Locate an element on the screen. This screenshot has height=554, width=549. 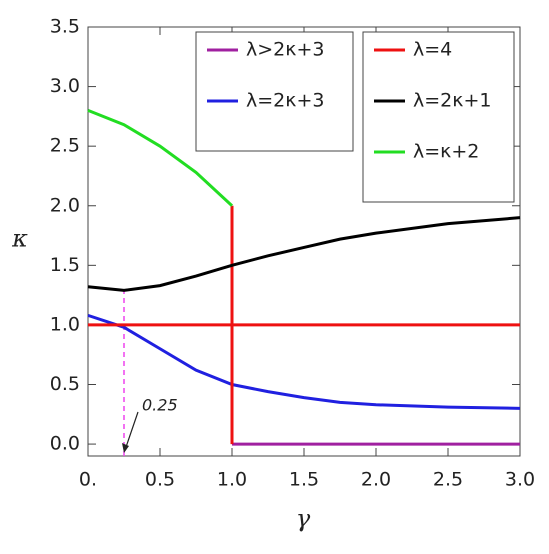
annotation-text: 0.25 is located at coordinates (160, 405).